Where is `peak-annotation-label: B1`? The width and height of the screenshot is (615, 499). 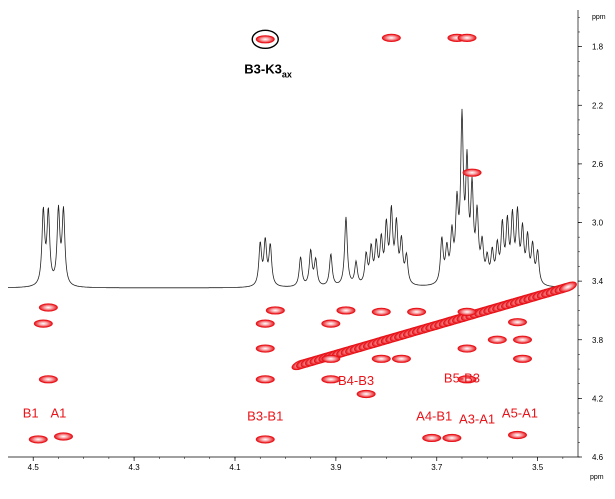 peak-annotation-label: B1 is located at coordinates (31, 412).